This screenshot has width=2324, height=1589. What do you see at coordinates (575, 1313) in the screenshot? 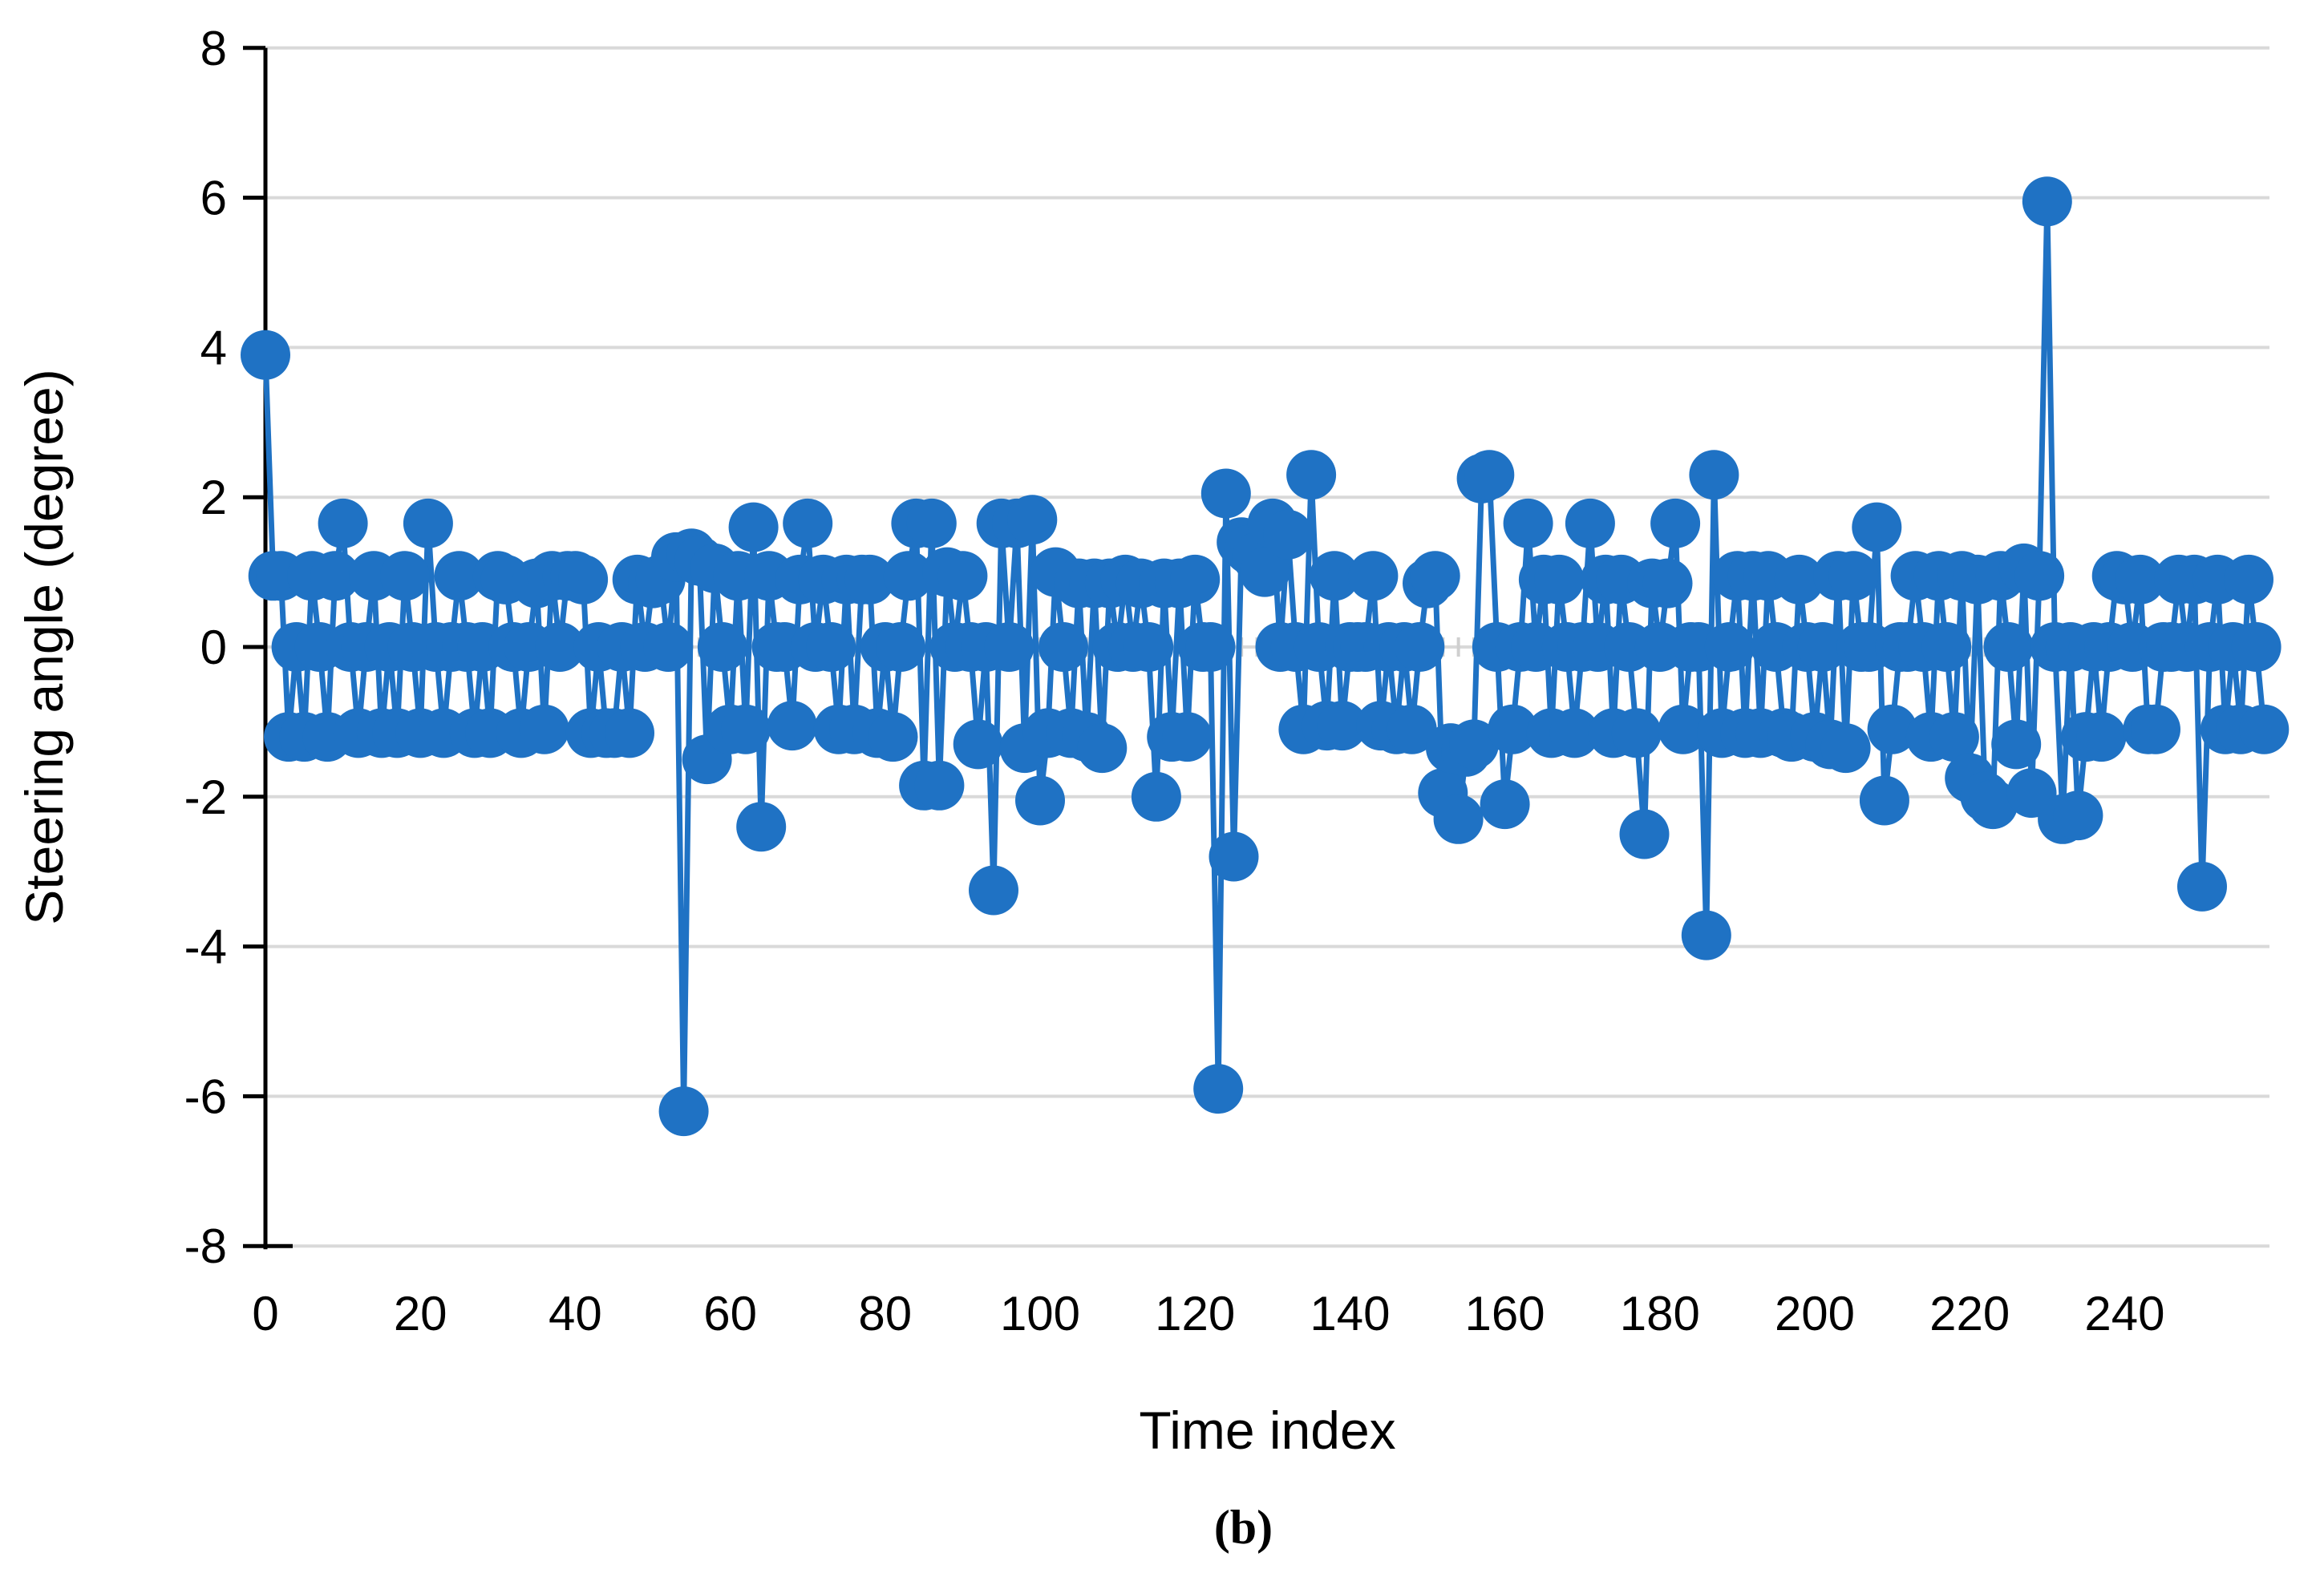
I see `x-tick-label-40: 40` at bounding box center [575, 1313].